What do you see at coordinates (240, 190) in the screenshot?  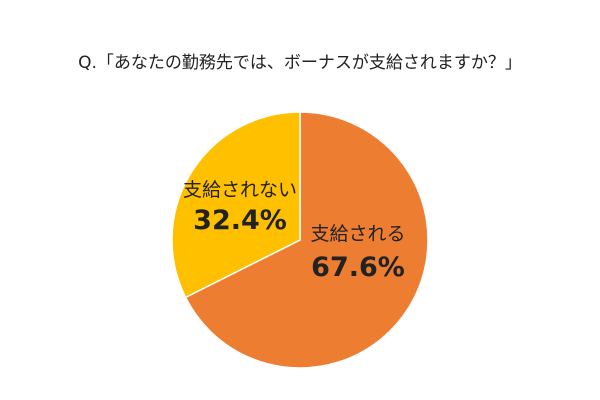 I see `slice-label-not-supplied: 支給されない` at bounding box center [240, 190].